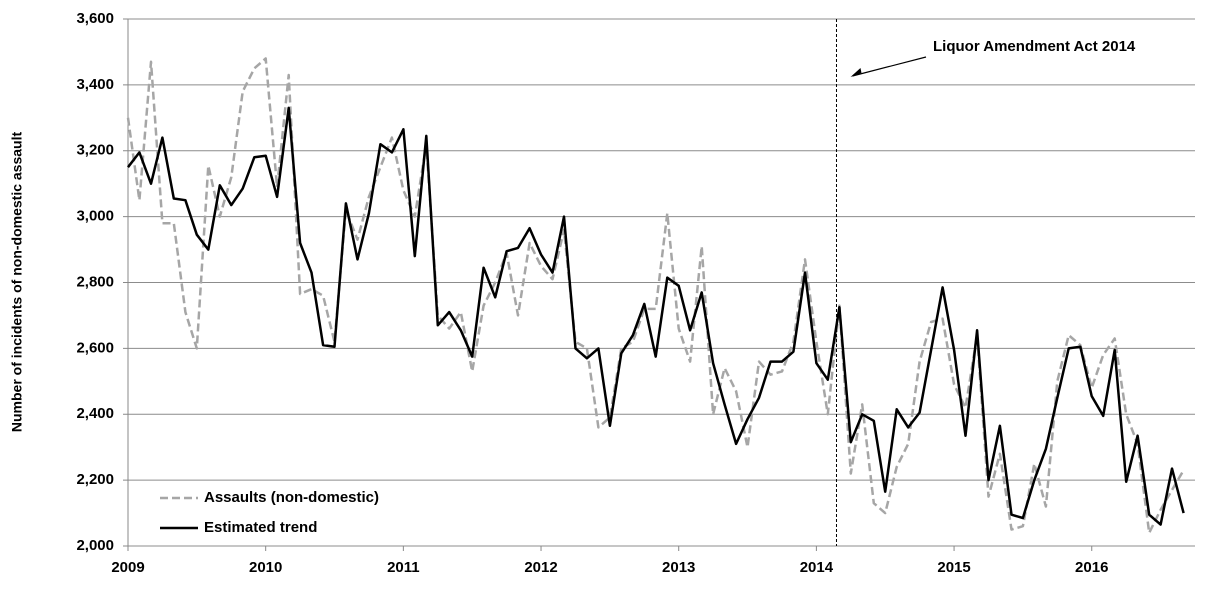  I want to click on y-tick-label: 2,800, so click(95, 281).